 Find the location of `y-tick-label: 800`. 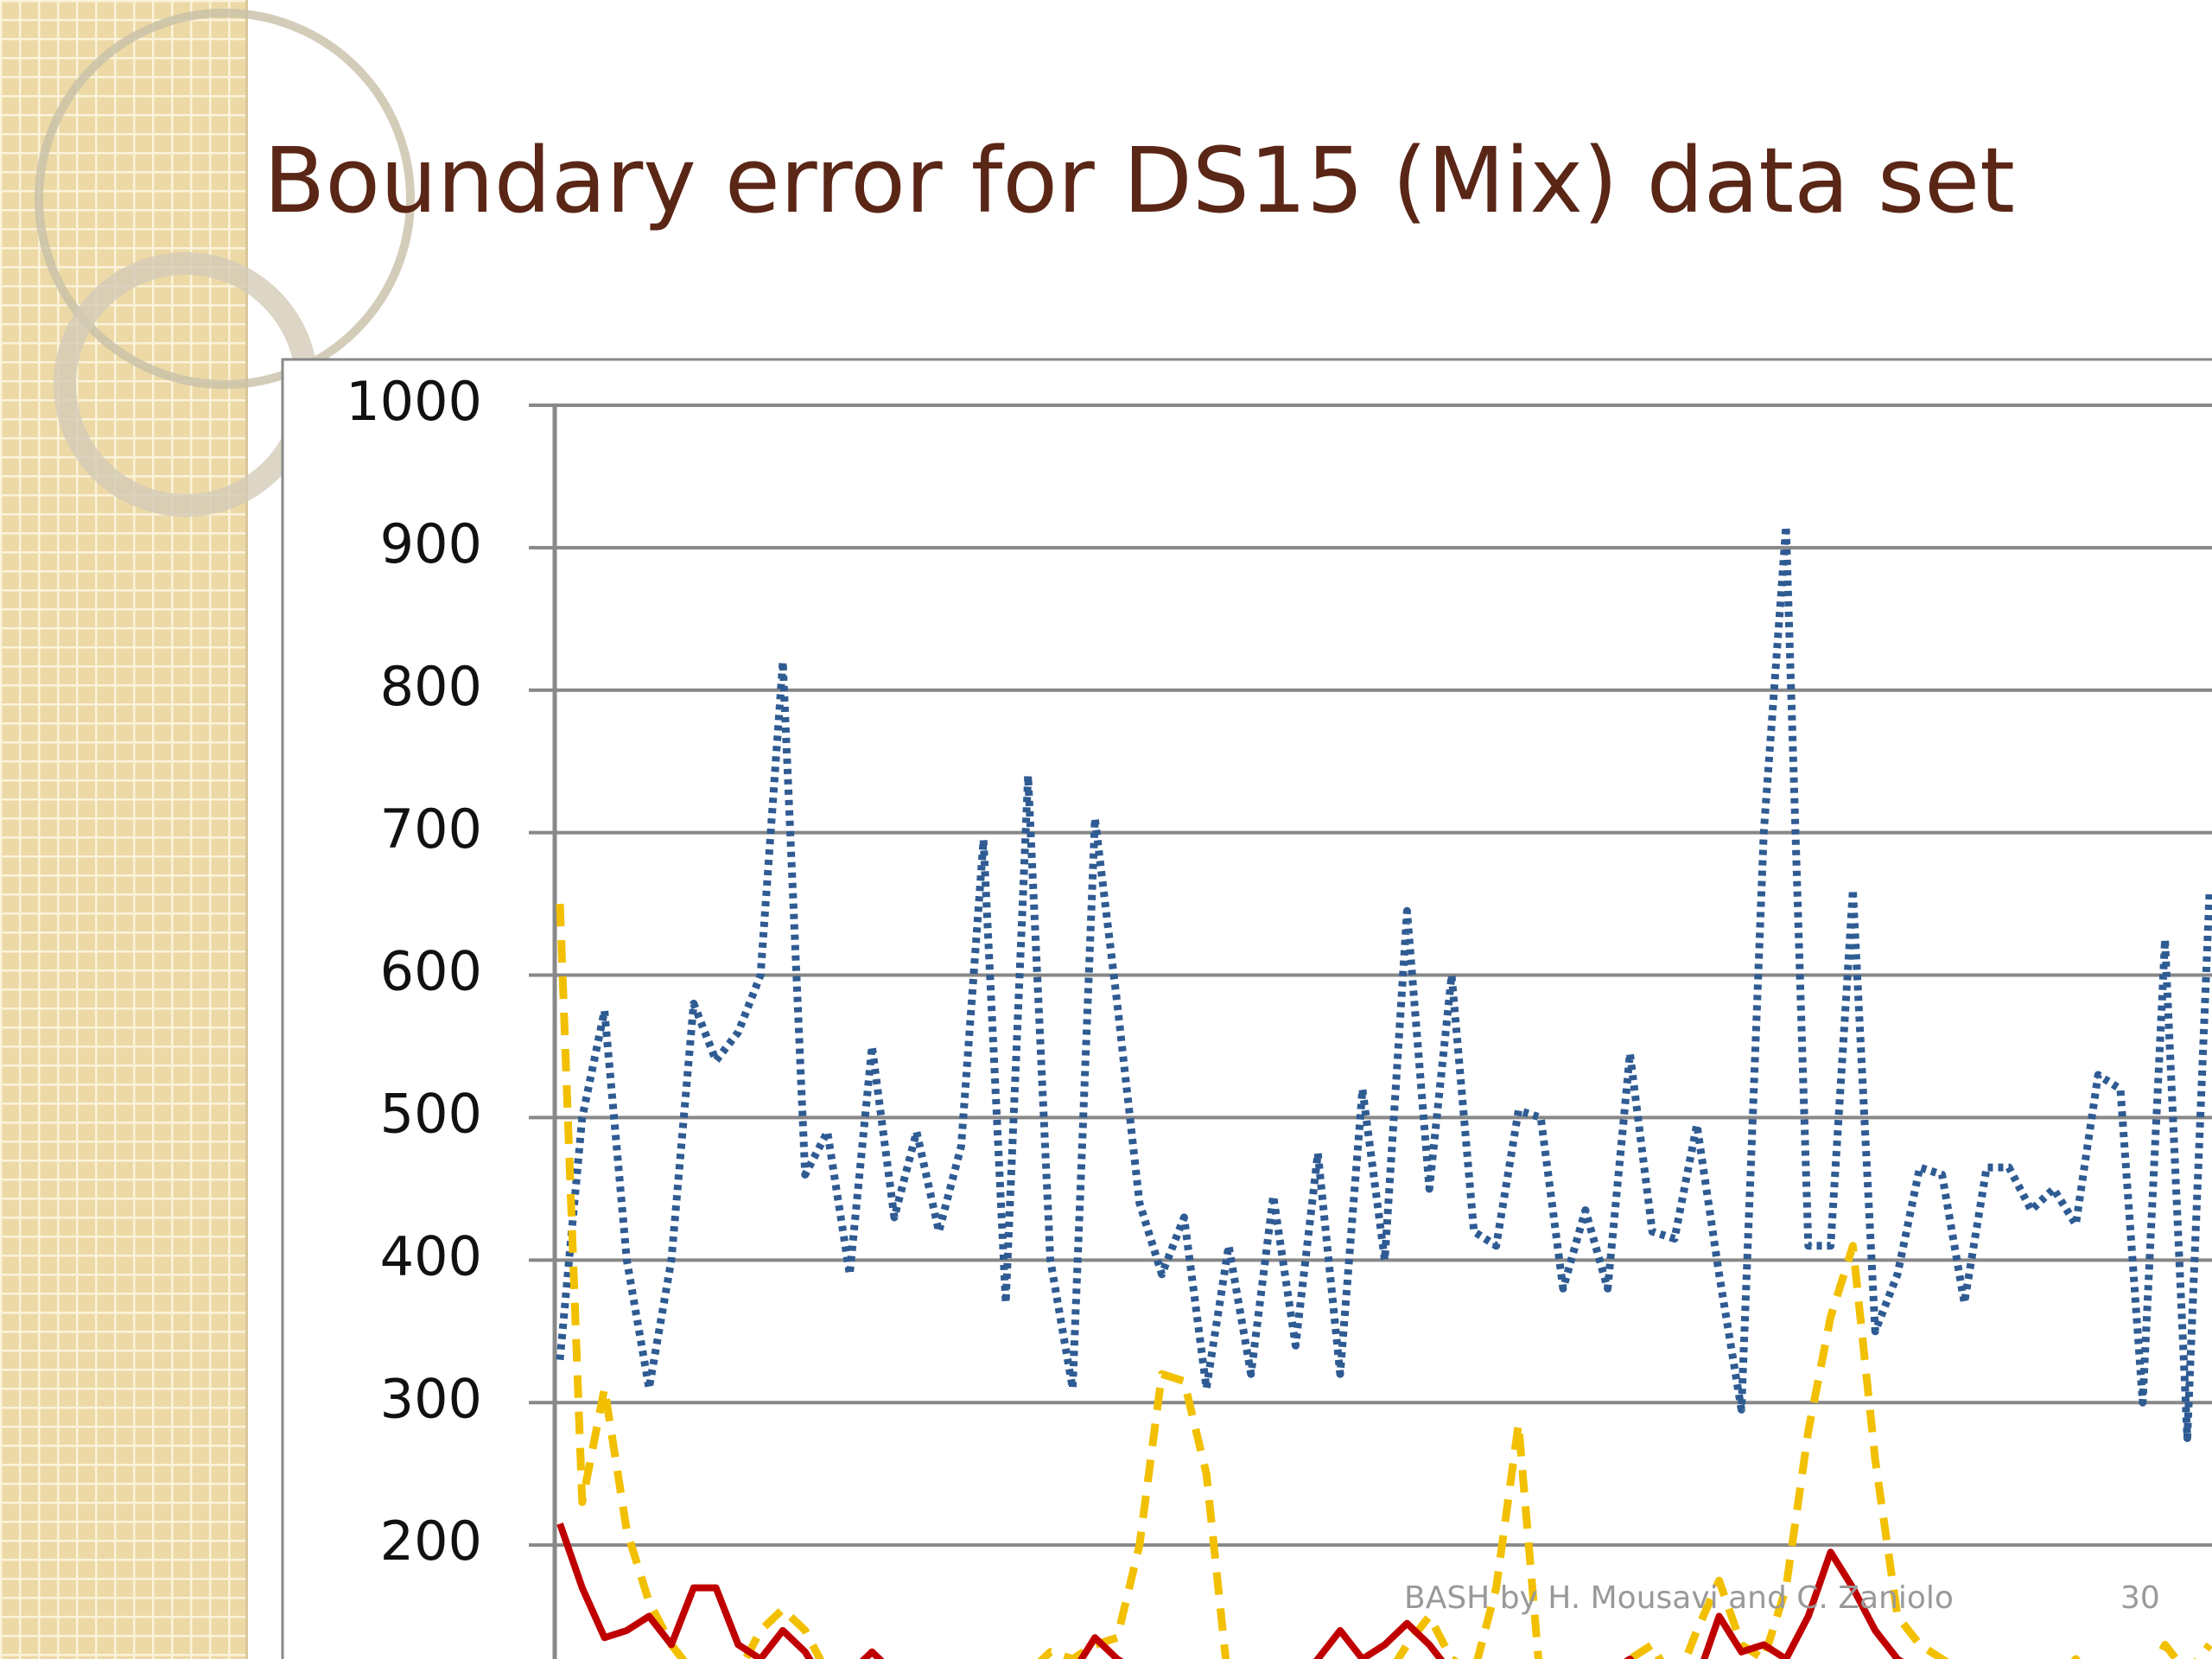

y-tick-label: 800 is located at coordinates (431, 686).